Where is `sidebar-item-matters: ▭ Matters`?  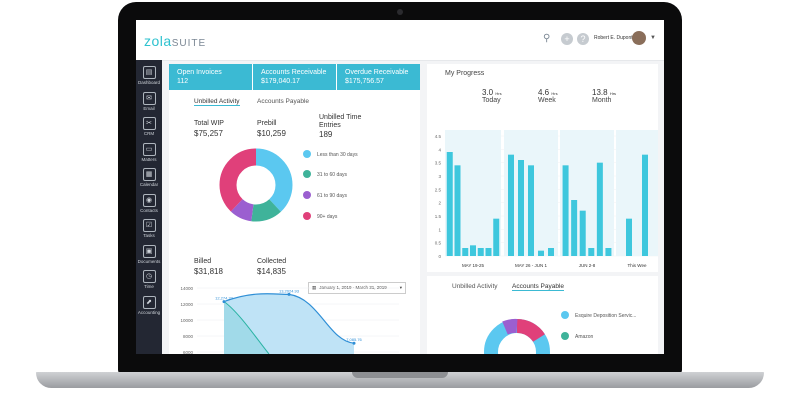
sidebar-item-matters: ▭ Matters is located at coordinates (149, 152).